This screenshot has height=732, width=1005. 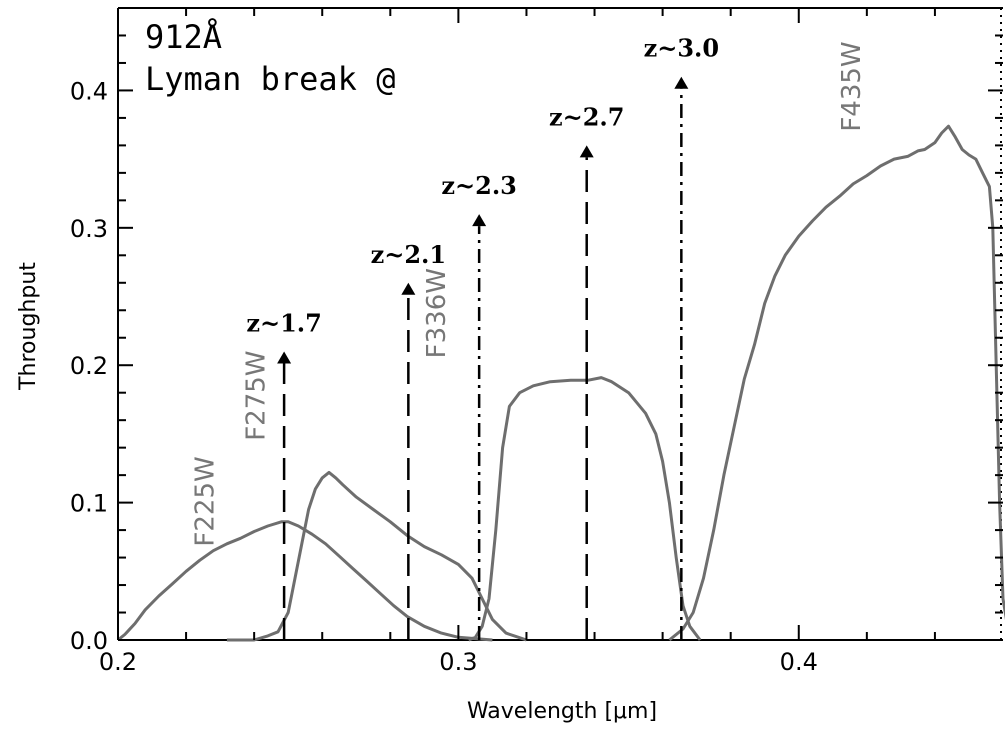 I want to click on y-tick-label: 0.1, so click(x=89, y=504).